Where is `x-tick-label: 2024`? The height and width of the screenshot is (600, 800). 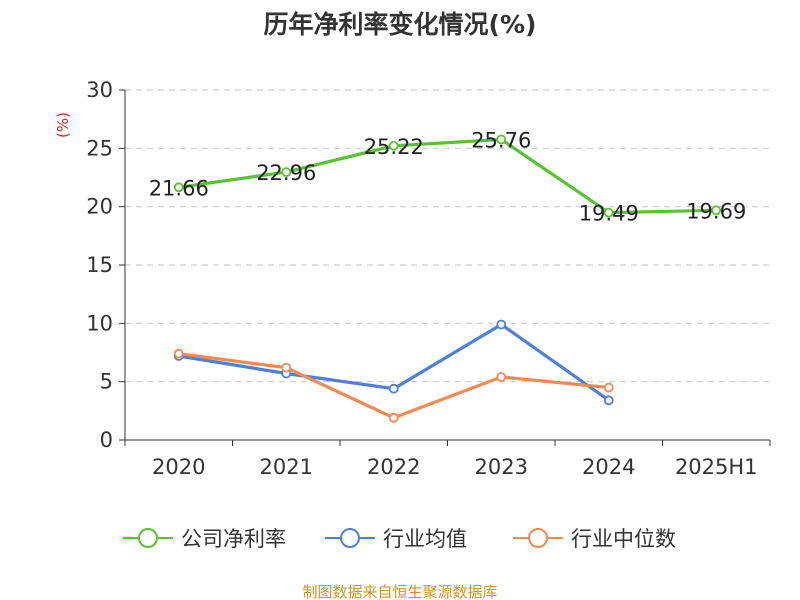
x-tick-label: 2024 is located at coordinates (608, 467).